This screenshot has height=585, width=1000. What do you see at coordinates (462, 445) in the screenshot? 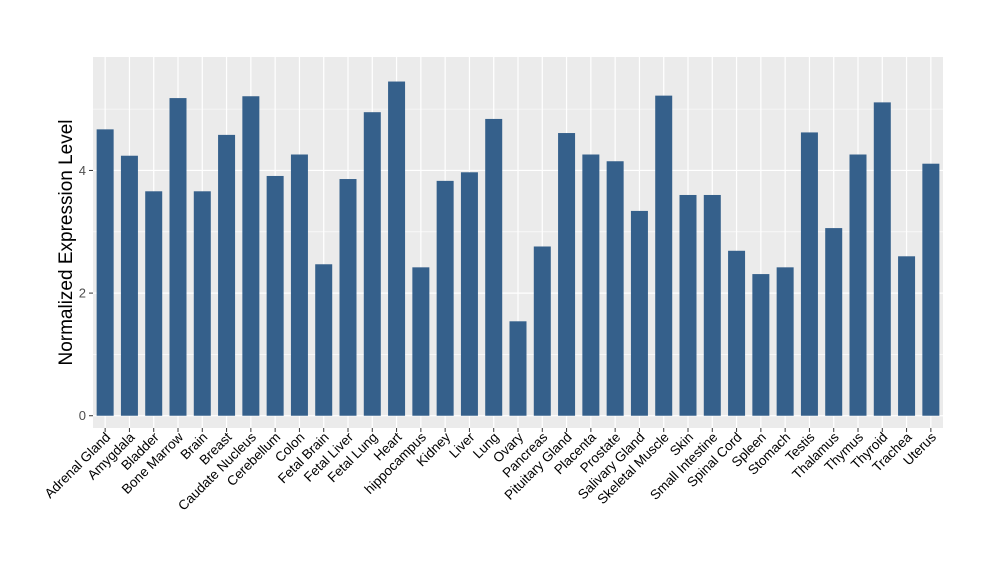
I see `x-tick-label: Liver` at bounding box center [462, 445].